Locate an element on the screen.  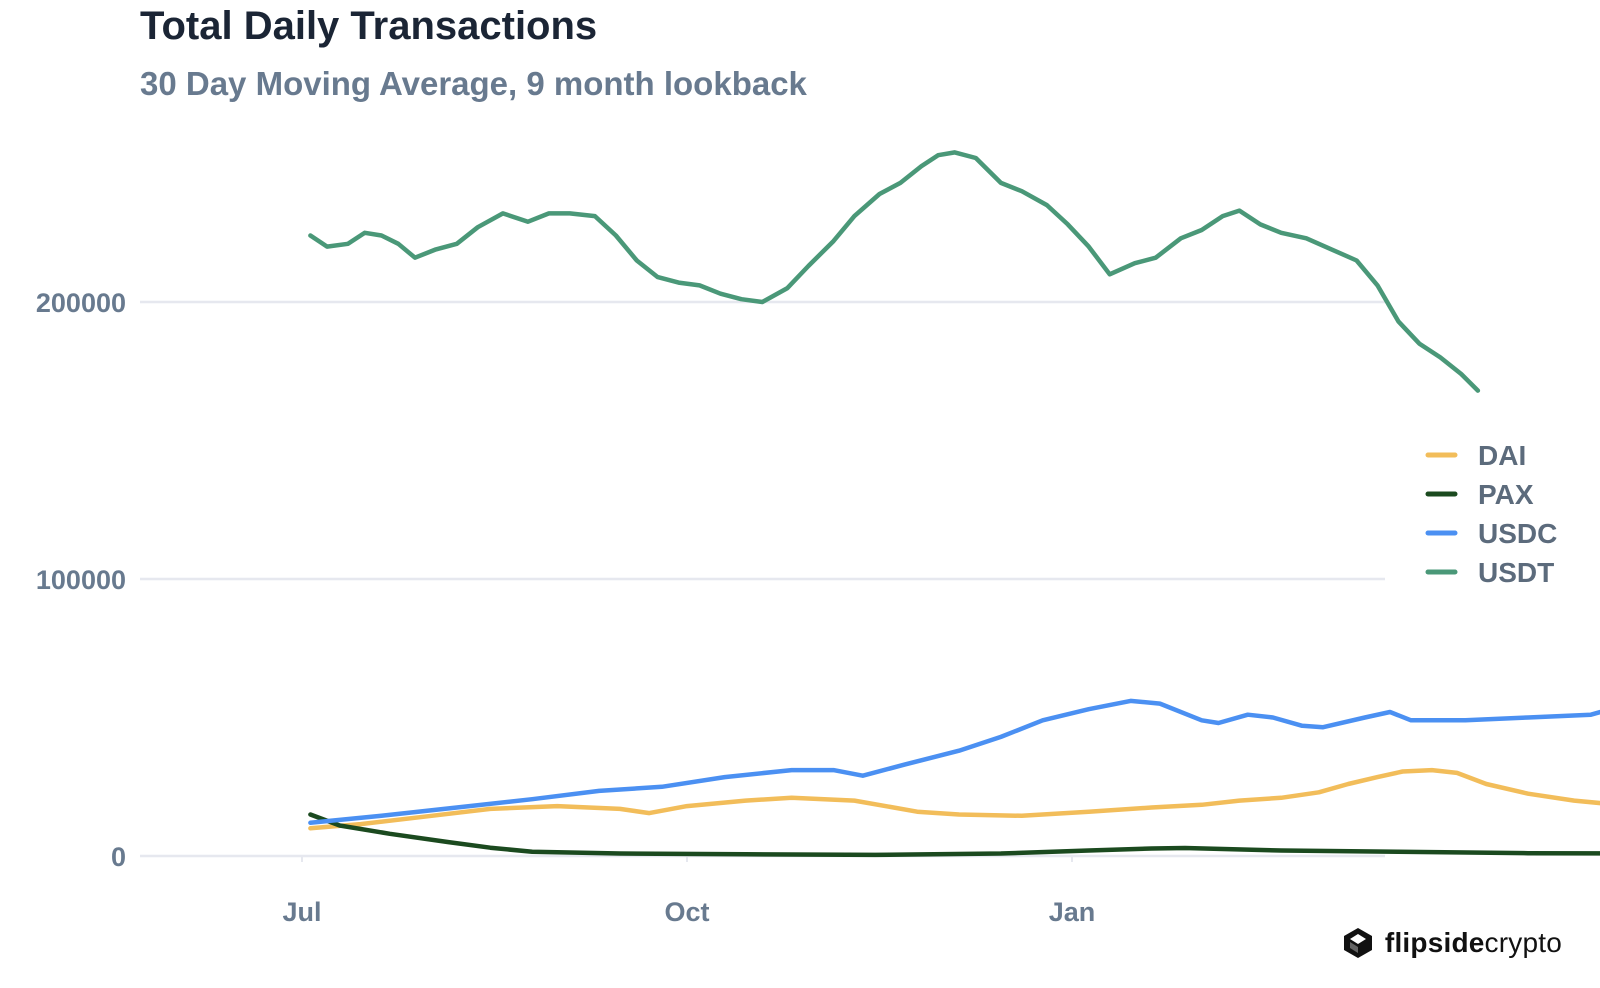
flipside-logo-text: flipsidecrypto is located at coordinates (1473, 942).